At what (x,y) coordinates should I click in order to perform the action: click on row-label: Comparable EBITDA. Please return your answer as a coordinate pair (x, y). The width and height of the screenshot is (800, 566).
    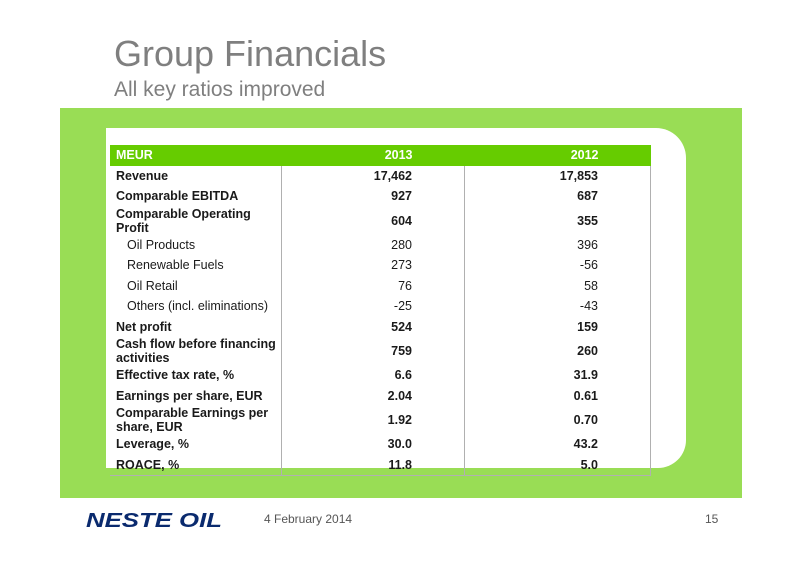
    Looking at the image, I should click on (177, 196).